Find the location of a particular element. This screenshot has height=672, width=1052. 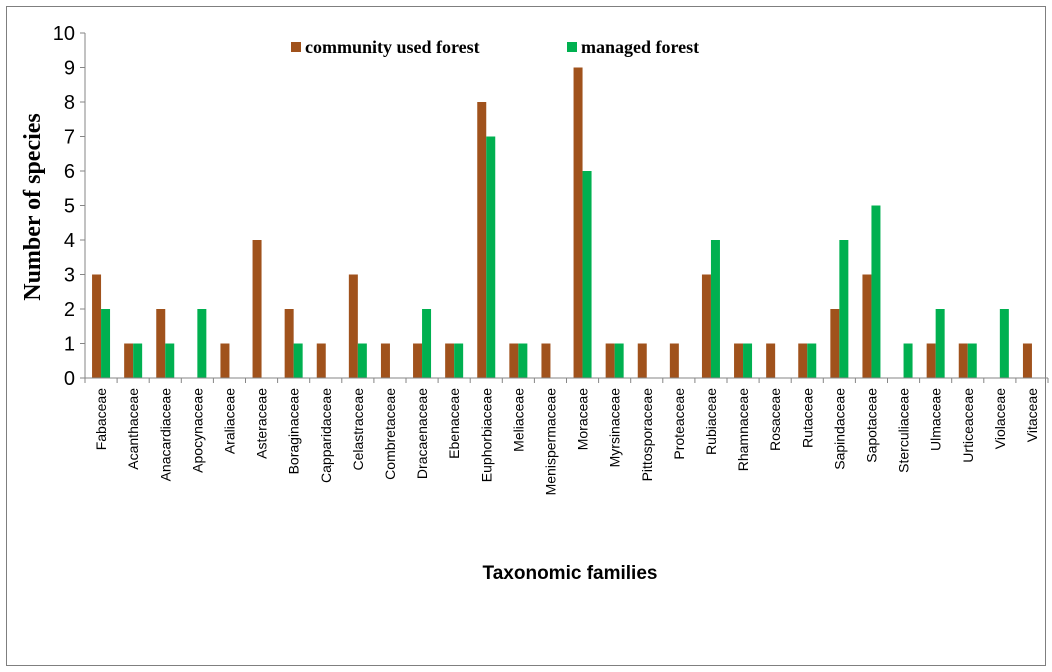

x-tick-label: Asteraceae is located at coordinates (262, 423).